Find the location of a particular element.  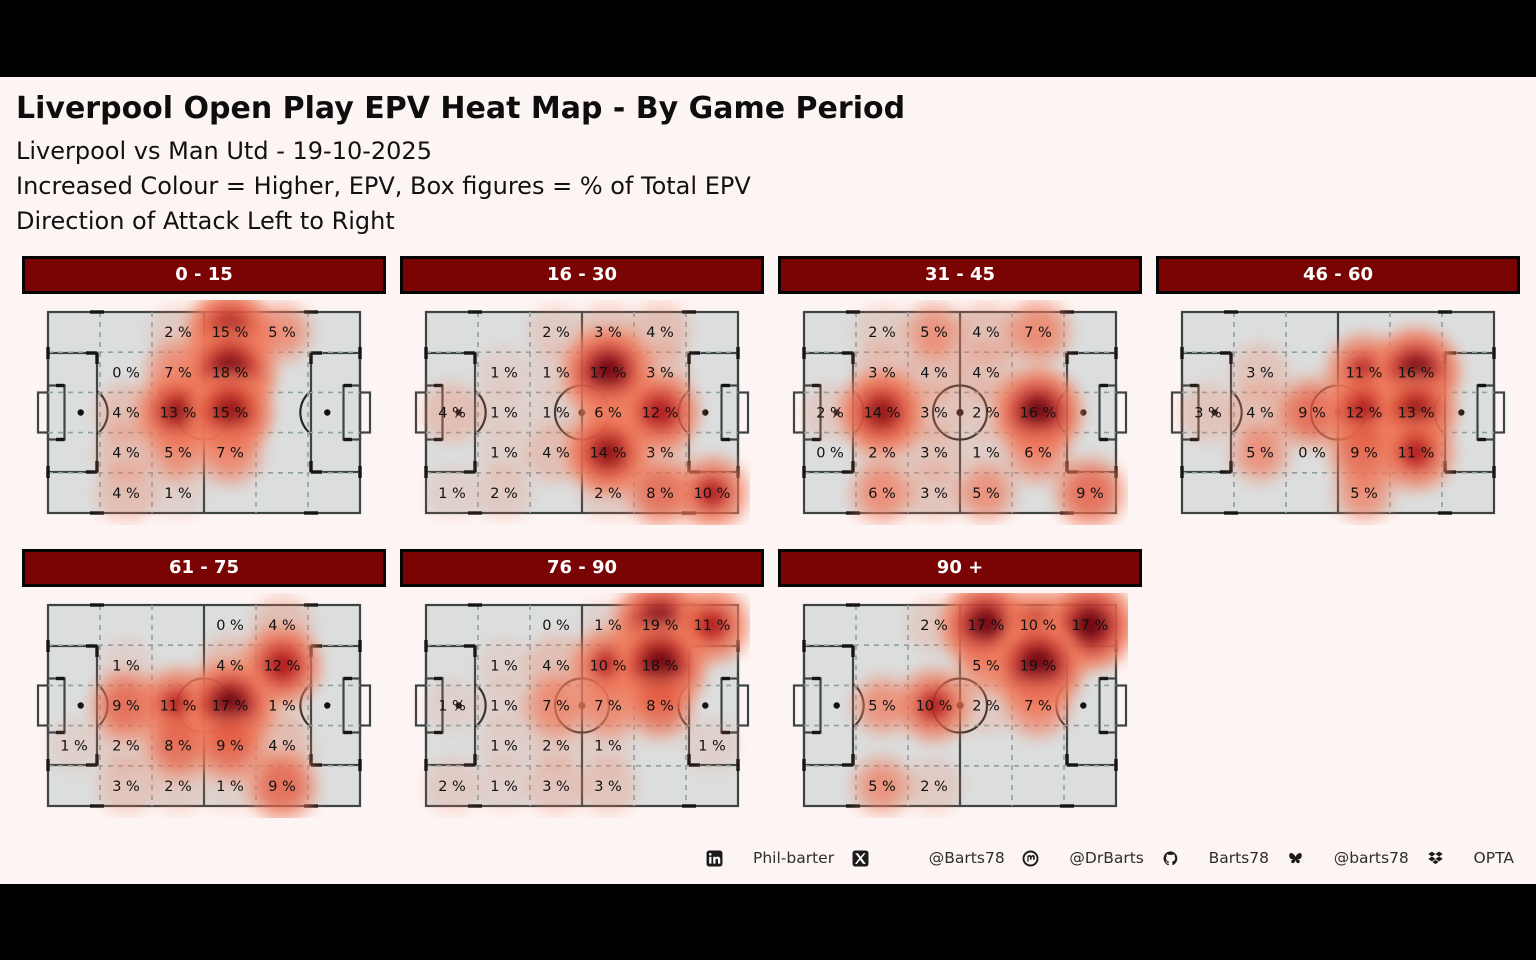

letterbox-bottom is located at coordinates (768, 922).